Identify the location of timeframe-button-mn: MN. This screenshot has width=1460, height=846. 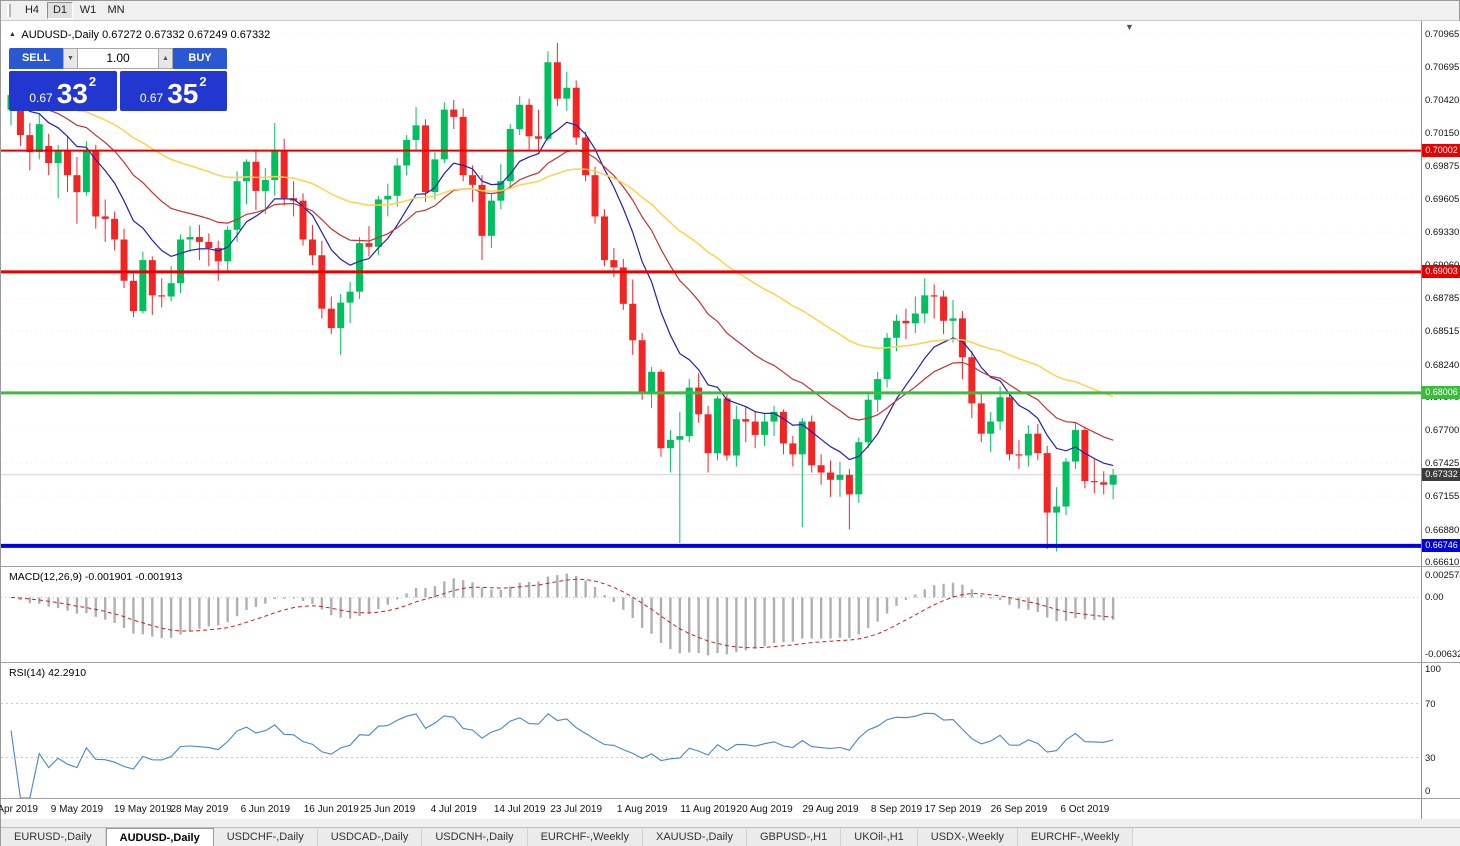
(116, 10).